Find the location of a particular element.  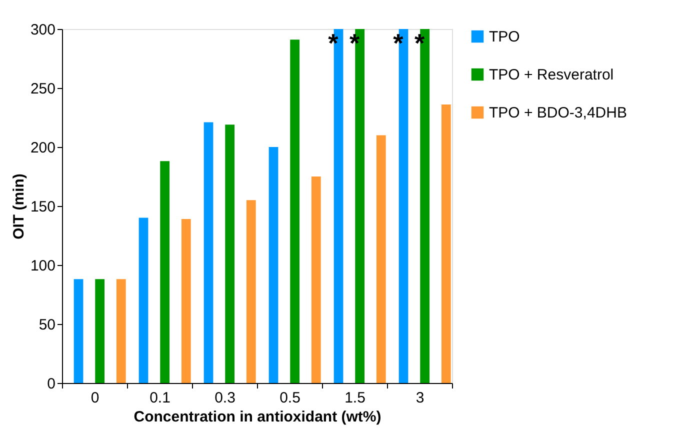

y-axis-title: OIT (min) is located at coordinates (19, 207).